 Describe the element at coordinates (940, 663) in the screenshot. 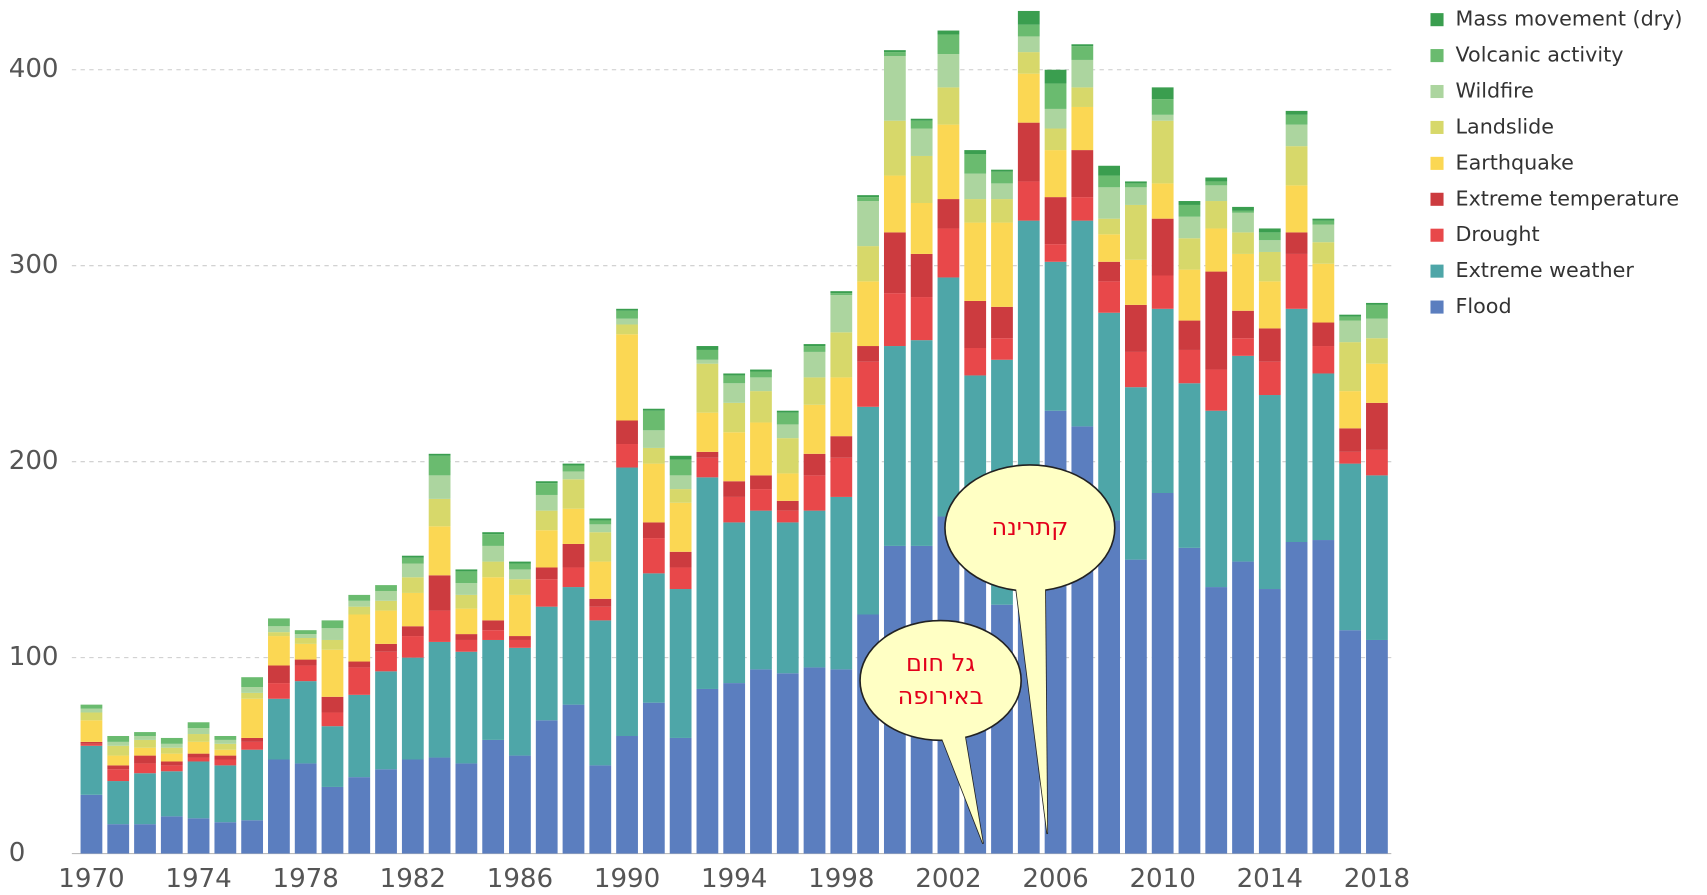

I see `annotation: גל חום` at that location.